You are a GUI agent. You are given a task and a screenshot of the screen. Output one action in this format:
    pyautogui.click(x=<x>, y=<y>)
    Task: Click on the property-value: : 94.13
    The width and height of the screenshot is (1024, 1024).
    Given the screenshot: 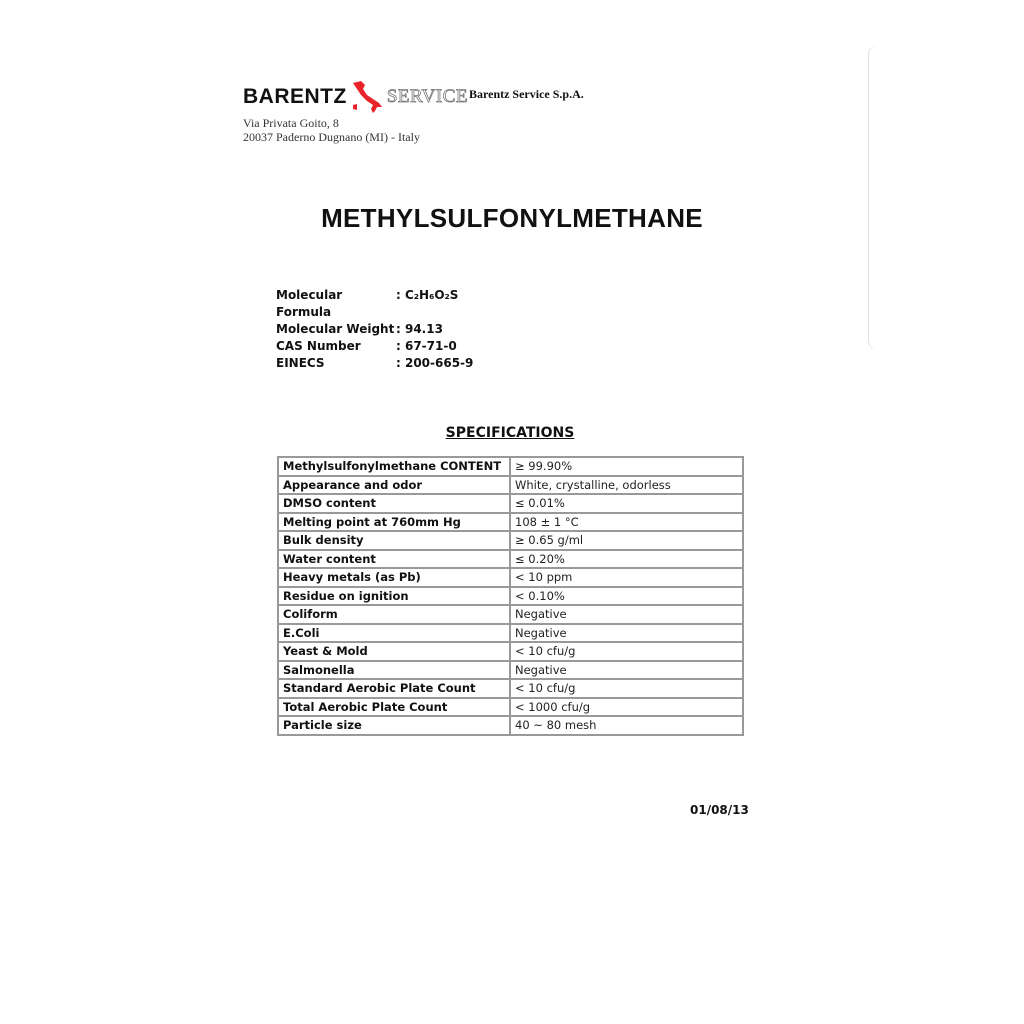 What is the action you would take?
    pyautogui.click(x=419, y=329)
    